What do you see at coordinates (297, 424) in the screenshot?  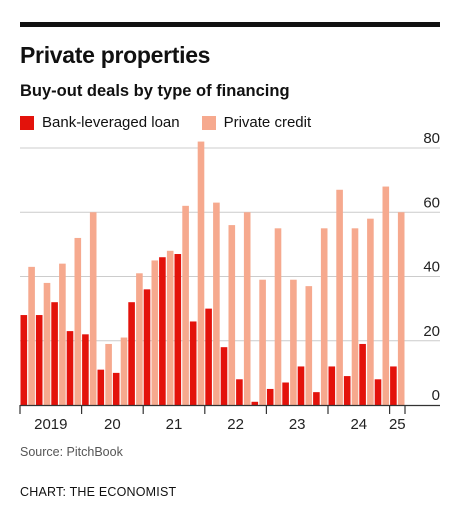 I see `x-tick-label: 23` at bounding box center [297, 424].